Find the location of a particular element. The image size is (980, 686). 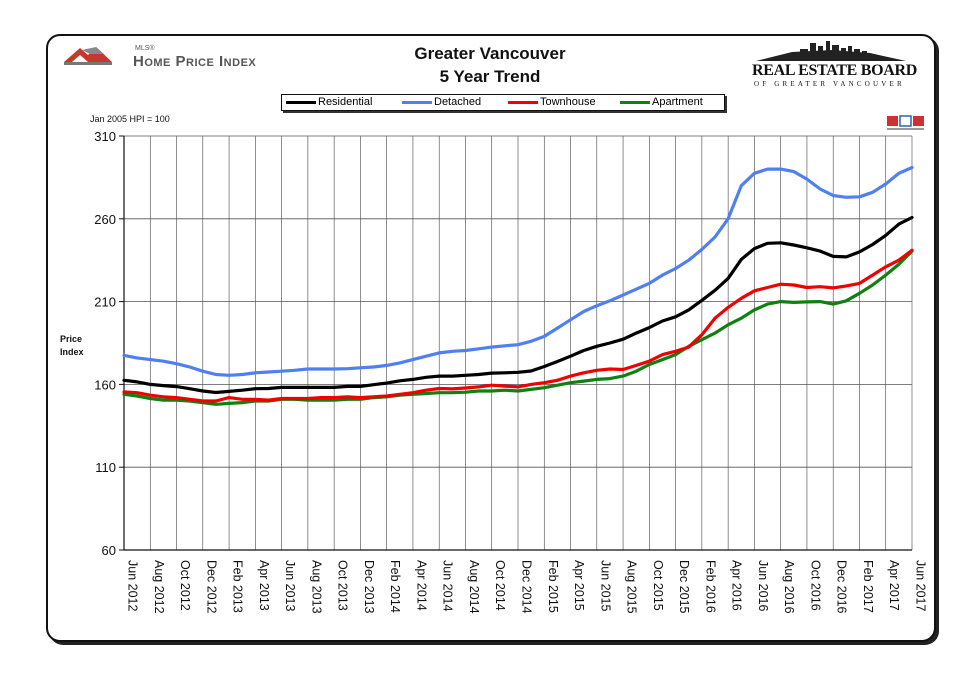

x-tick-label: Jun 2017 is located at coordinates (921, 585).